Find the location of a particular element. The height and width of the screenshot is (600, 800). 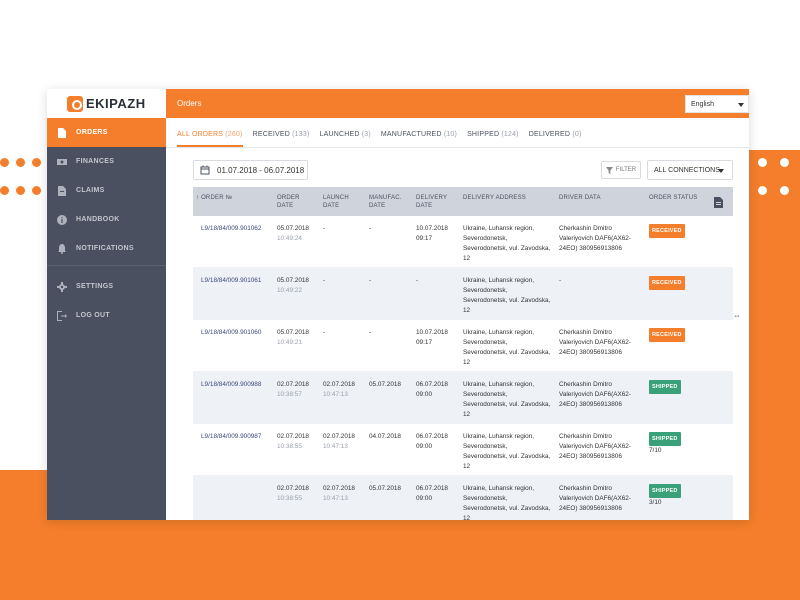

delivery-date: 10.07.2018 is located at coordinates (432, 228).